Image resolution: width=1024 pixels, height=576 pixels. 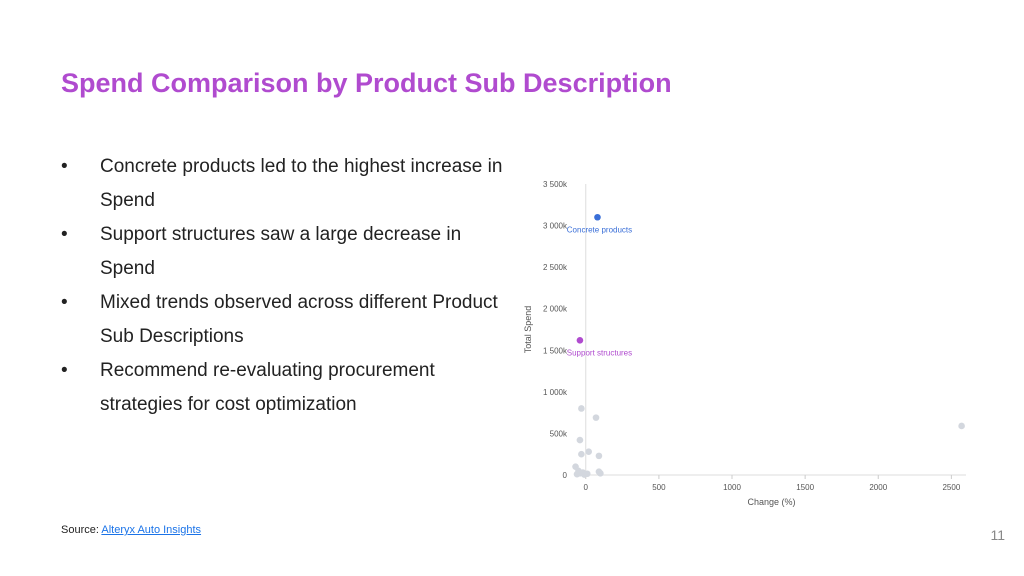 What do you see at coordinates (997, 535) in the screenshot?
I see `page-number: 11` at bounding box center [997, 535].